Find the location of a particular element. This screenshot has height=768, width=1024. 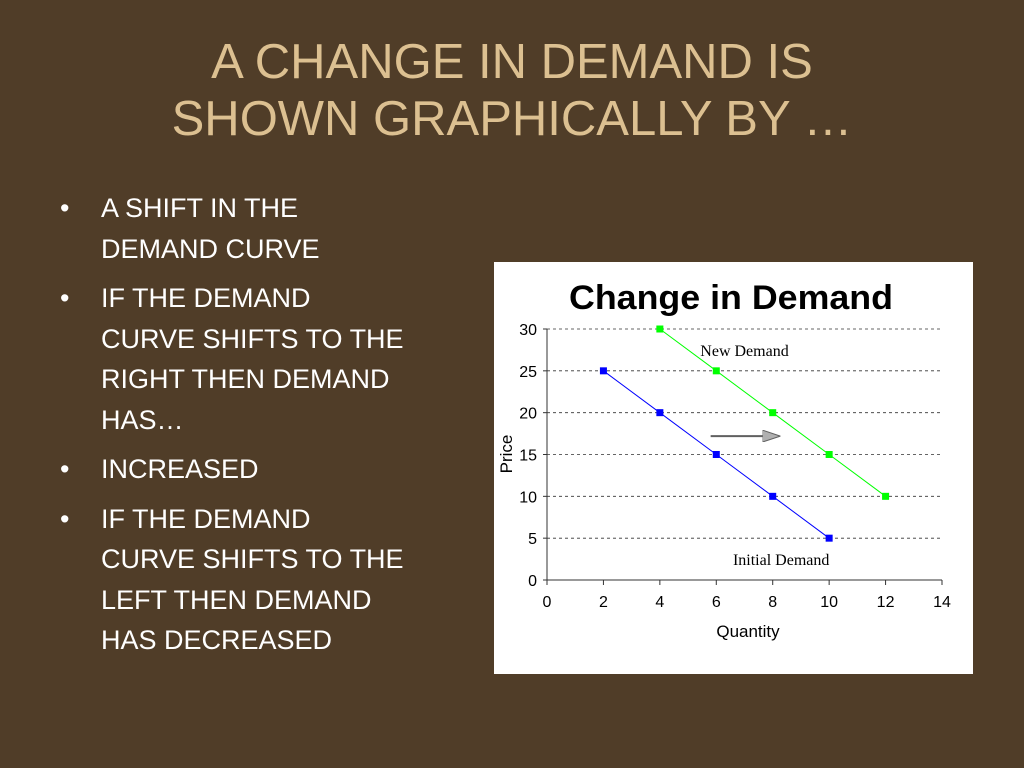

bullet-line: HAS DECREASED is located at coordinates (217, 640).